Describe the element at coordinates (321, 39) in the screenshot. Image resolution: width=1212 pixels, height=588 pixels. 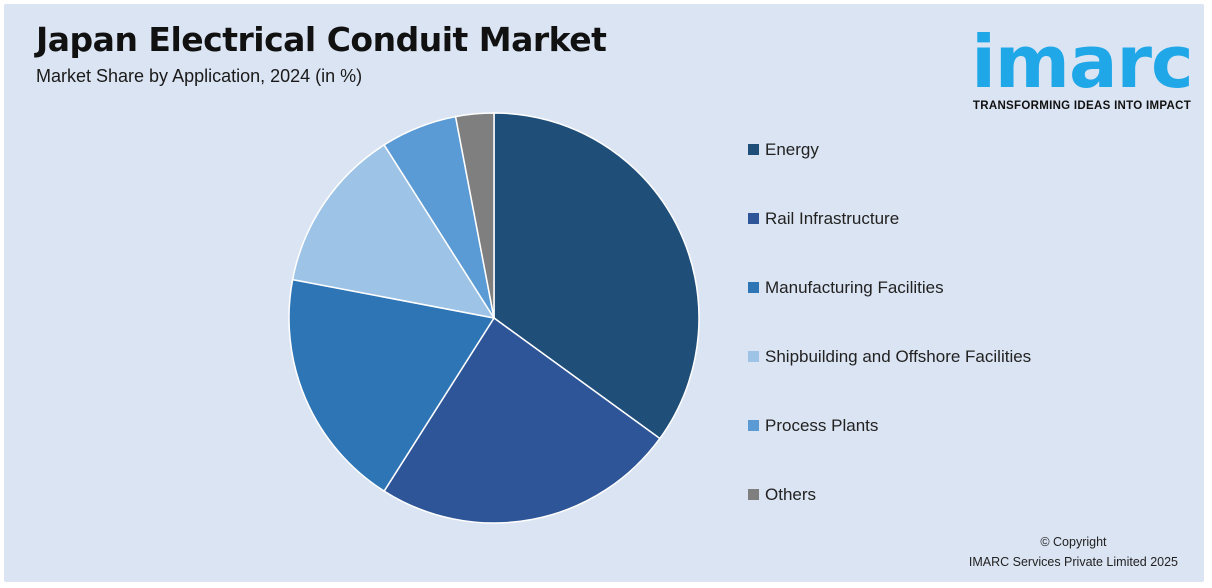
I see `chart-title: Japan Electrical Conduit Market` at that location.